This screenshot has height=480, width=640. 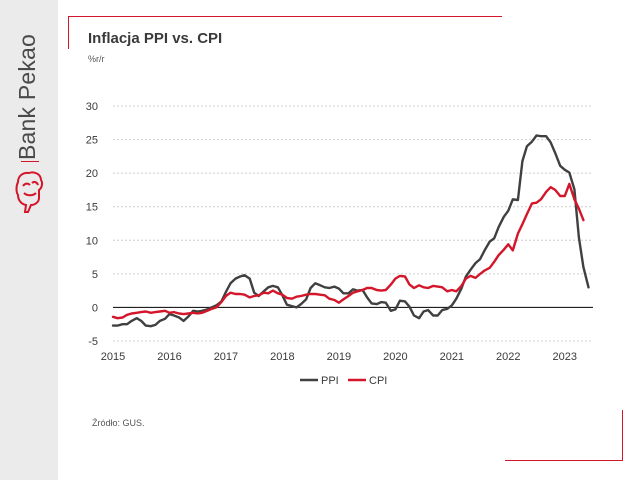 I want to click on x-tick-label: 2023, so click(x=565, y=357).